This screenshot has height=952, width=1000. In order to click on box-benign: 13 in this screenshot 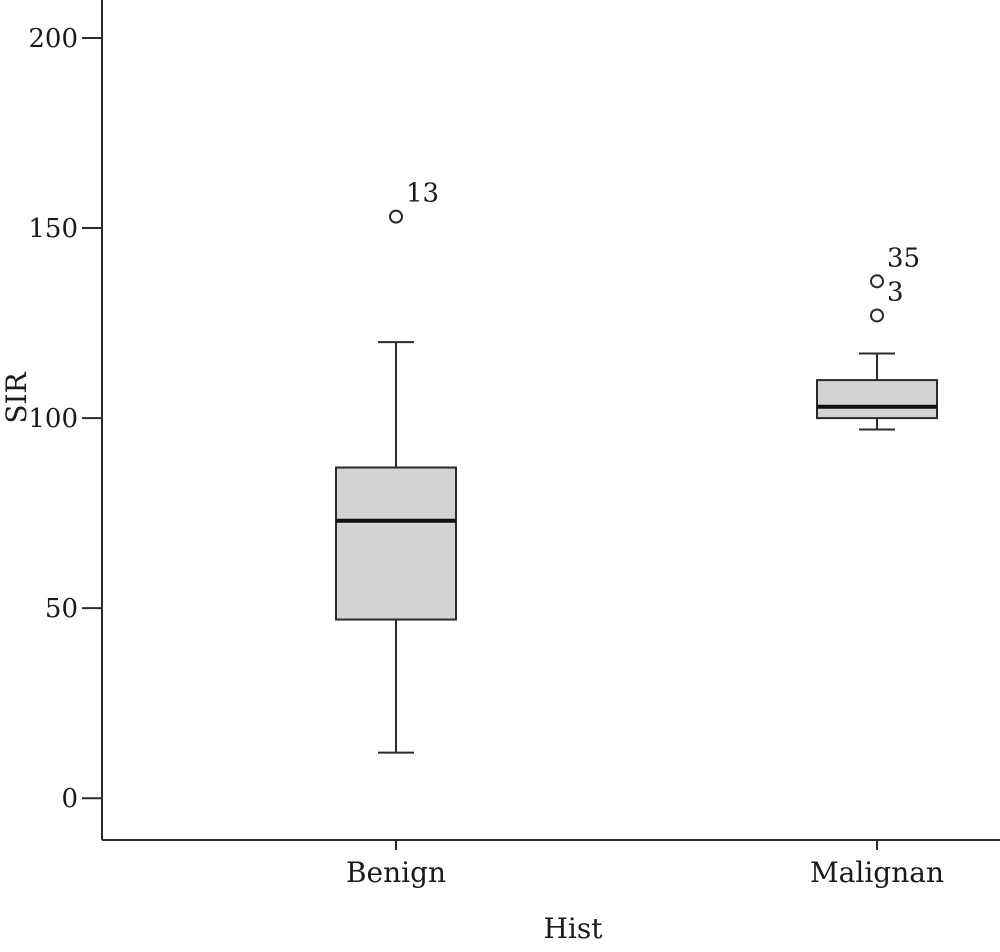, I will do `click(396, 466)`.